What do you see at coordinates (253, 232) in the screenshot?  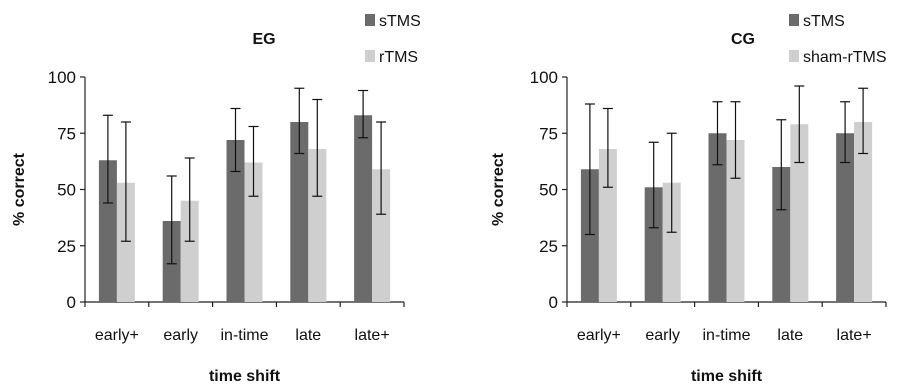 I see `bar-rTMS-in-time` at bounding box center [253, 232].